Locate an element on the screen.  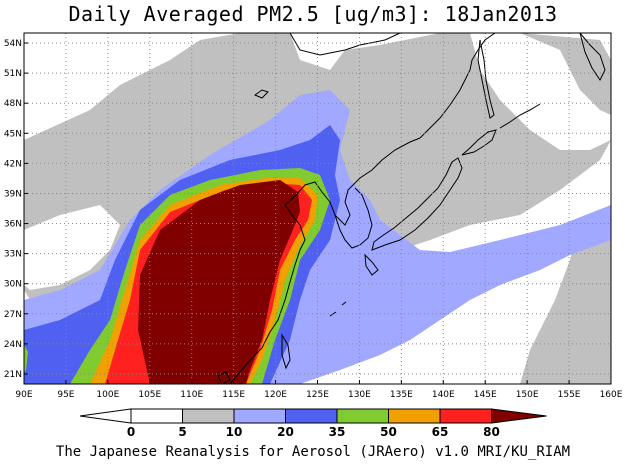
page-title: Daily Averaged PM2.5 [ug/m3]: 18Jan2013 is located at coordinates (313, 14).